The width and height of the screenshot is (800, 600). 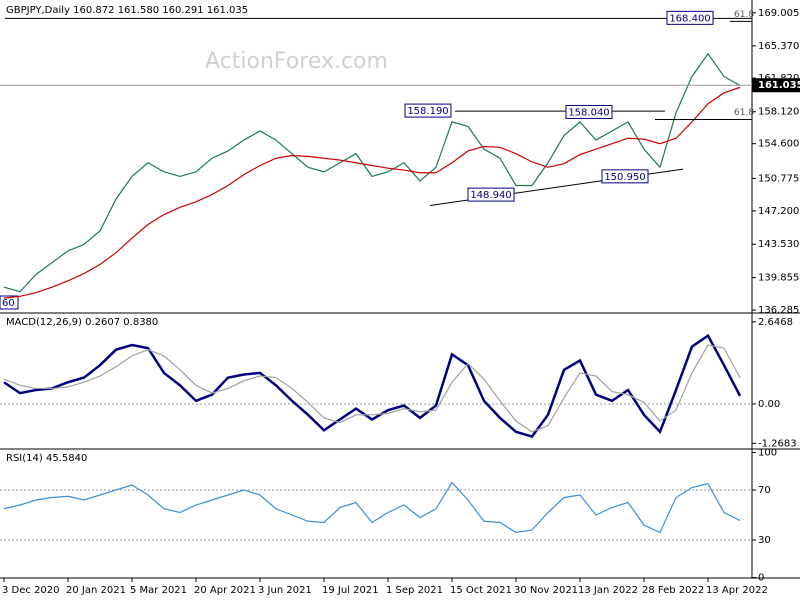 I want to click on x-tick-label: 13 Jan 2022, so click(x=608, y=590).